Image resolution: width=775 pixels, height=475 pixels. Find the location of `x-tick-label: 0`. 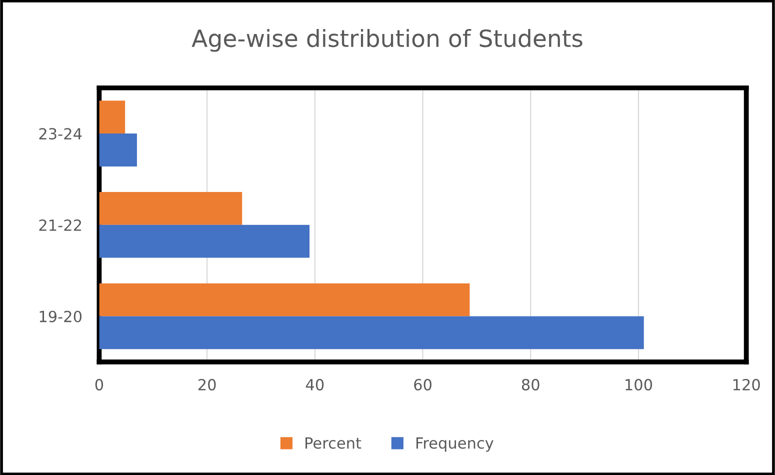

x-tick-label: 0 is located at coordinates (99, 384).